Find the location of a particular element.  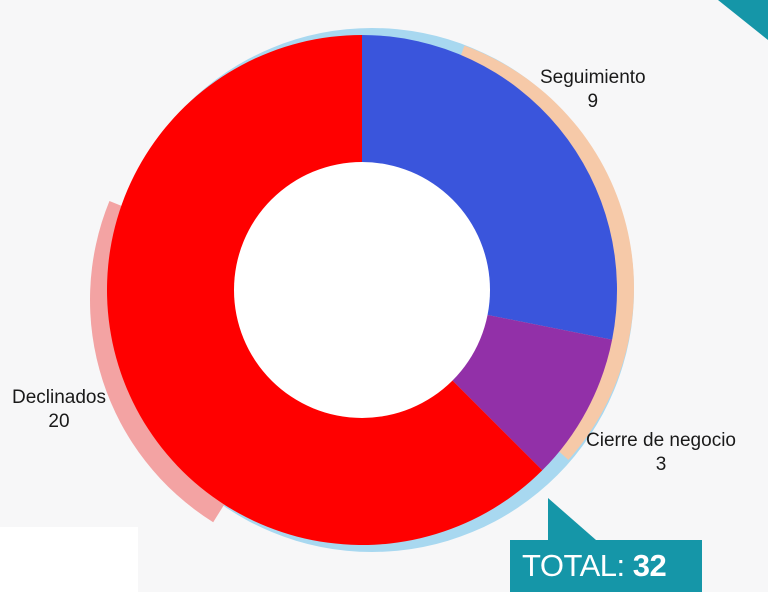

donut-hole is located at coordinates (362, 290).